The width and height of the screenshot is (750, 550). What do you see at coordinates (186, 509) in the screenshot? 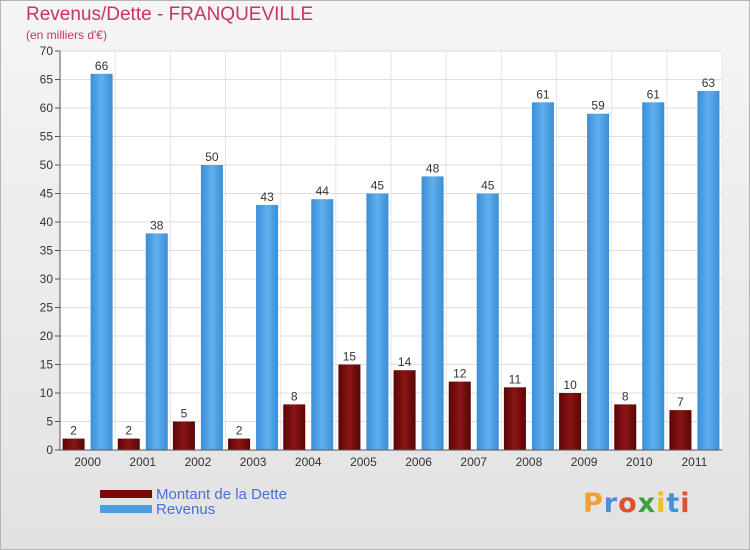
I see `legend-label-revenus: Revenus` at bounding box center [186, 509].